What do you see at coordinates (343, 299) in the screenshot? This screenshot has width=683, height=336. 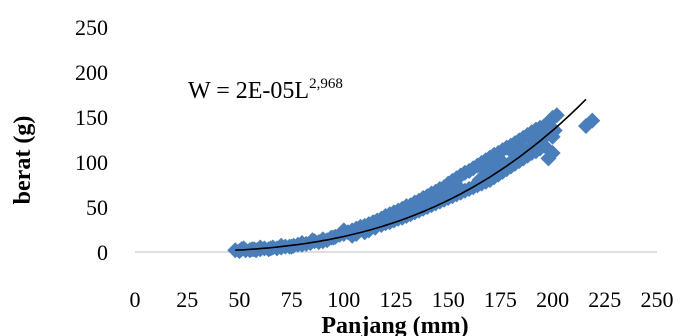 I see `x-tick-label: 100` at bounding box center [343, 299].